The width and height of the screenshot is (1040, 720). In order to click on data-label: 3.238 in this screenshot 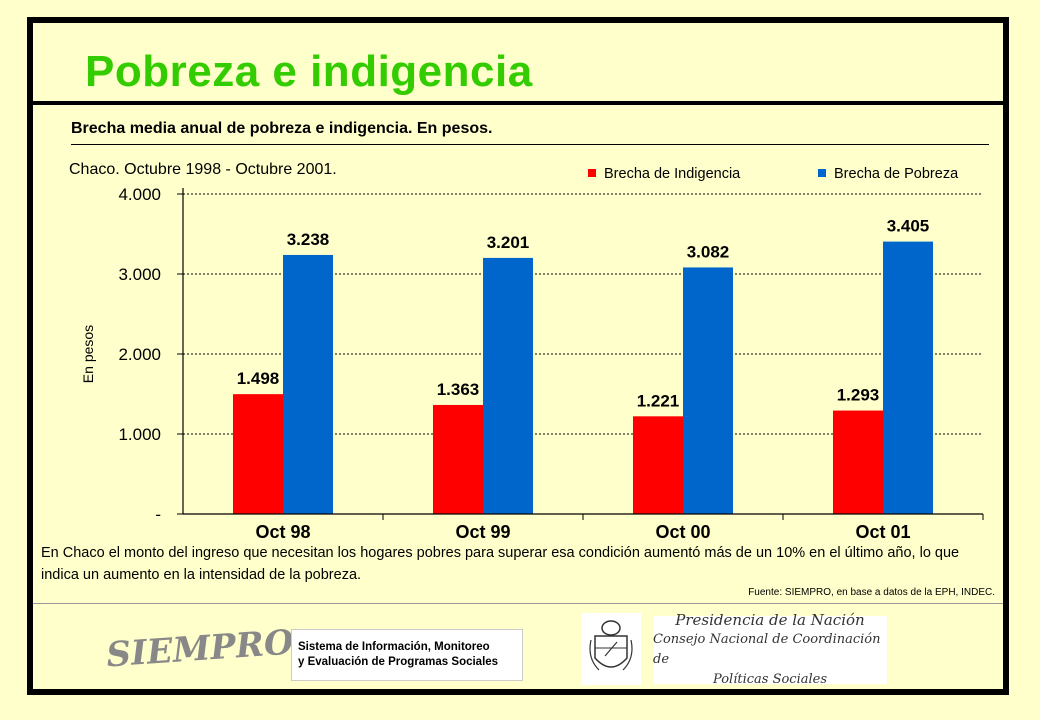, I will do `click(308, 239)`.